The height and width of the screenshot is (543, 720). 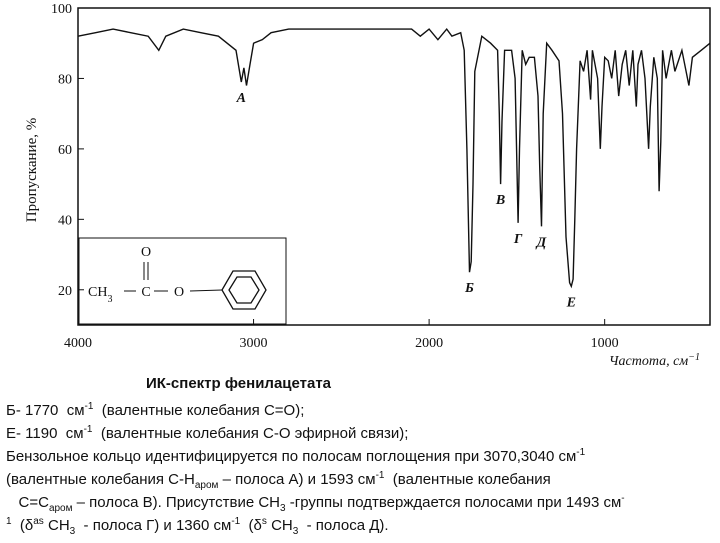 What do you see at coordinates (500, 200) in the screenshot?
I see `band-label: В` at bounding box center [500, 200].